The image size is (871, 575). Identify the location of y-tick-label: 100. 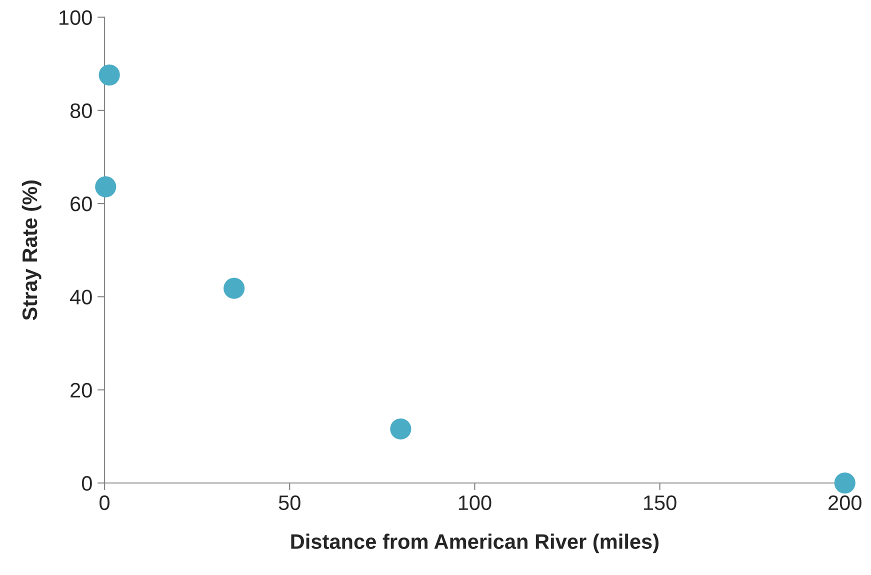
(76, 18).